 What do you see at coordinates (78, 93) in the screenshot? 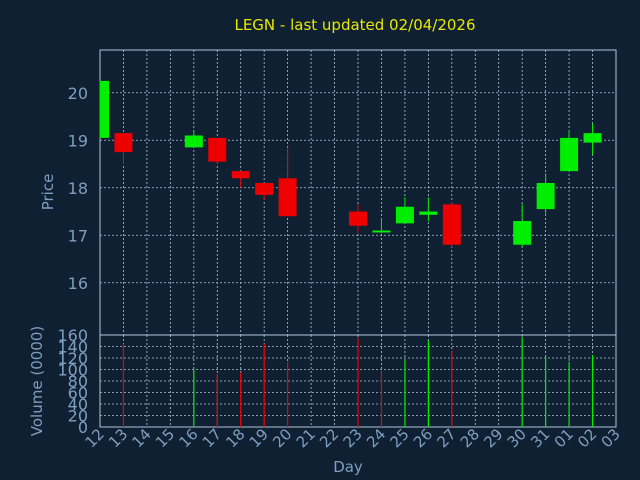
I see `price-tick-label: 20` at bounding box center [78, 93].